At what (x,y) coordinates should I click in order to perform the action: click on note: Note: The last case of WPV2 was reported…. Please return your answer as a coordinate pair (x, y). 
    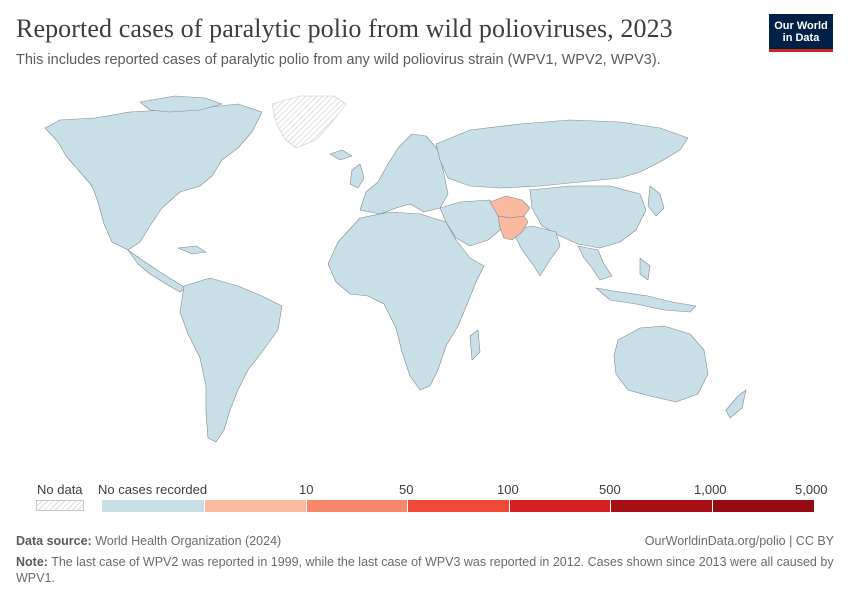
    Looking at the image, I should click on (425, 570).